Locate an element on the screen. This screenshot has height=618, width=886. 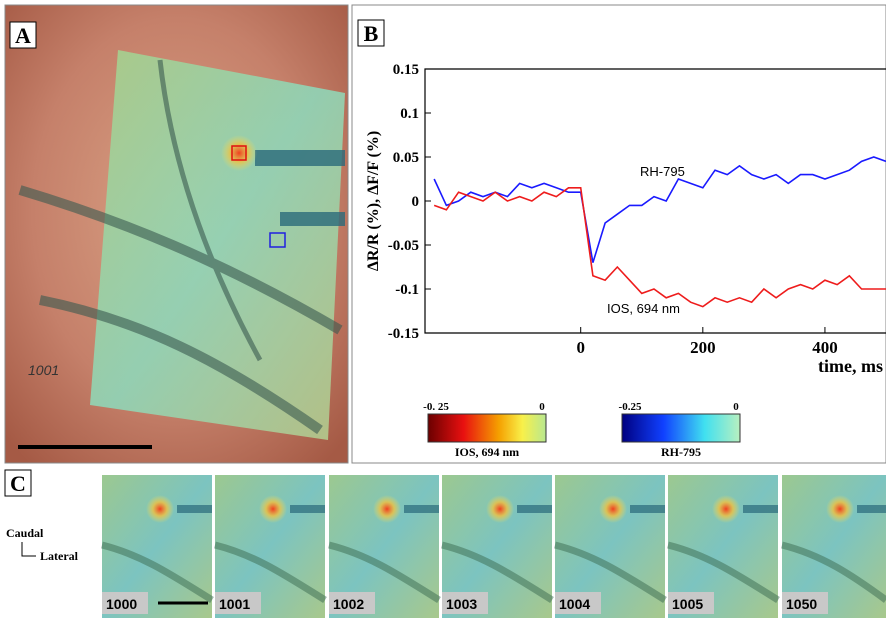
y-tick-label: 0.1 is located at coordinates (409, 114).